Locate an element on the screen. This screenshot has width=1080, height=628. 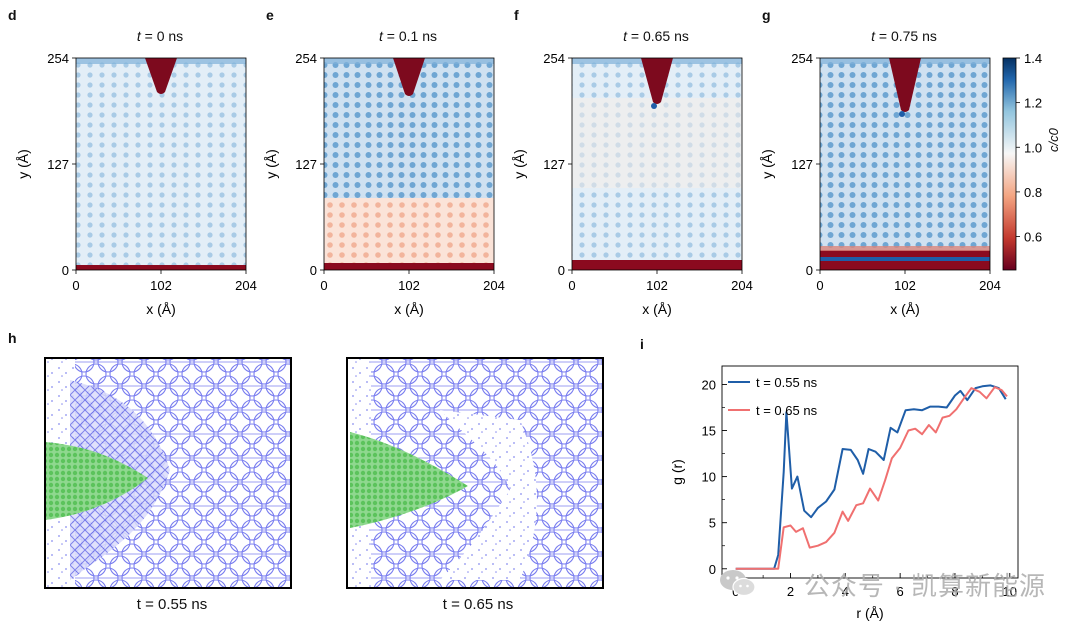
heatmap-bottom-pink-band is located at coordinates (905, 248).